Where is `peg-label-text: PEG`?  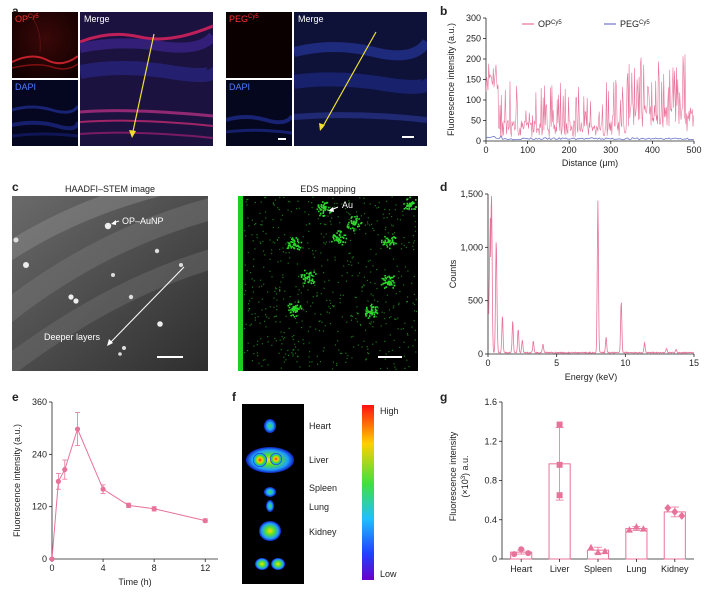
peg-label-text: PEG is located at coordinates (239, 19).